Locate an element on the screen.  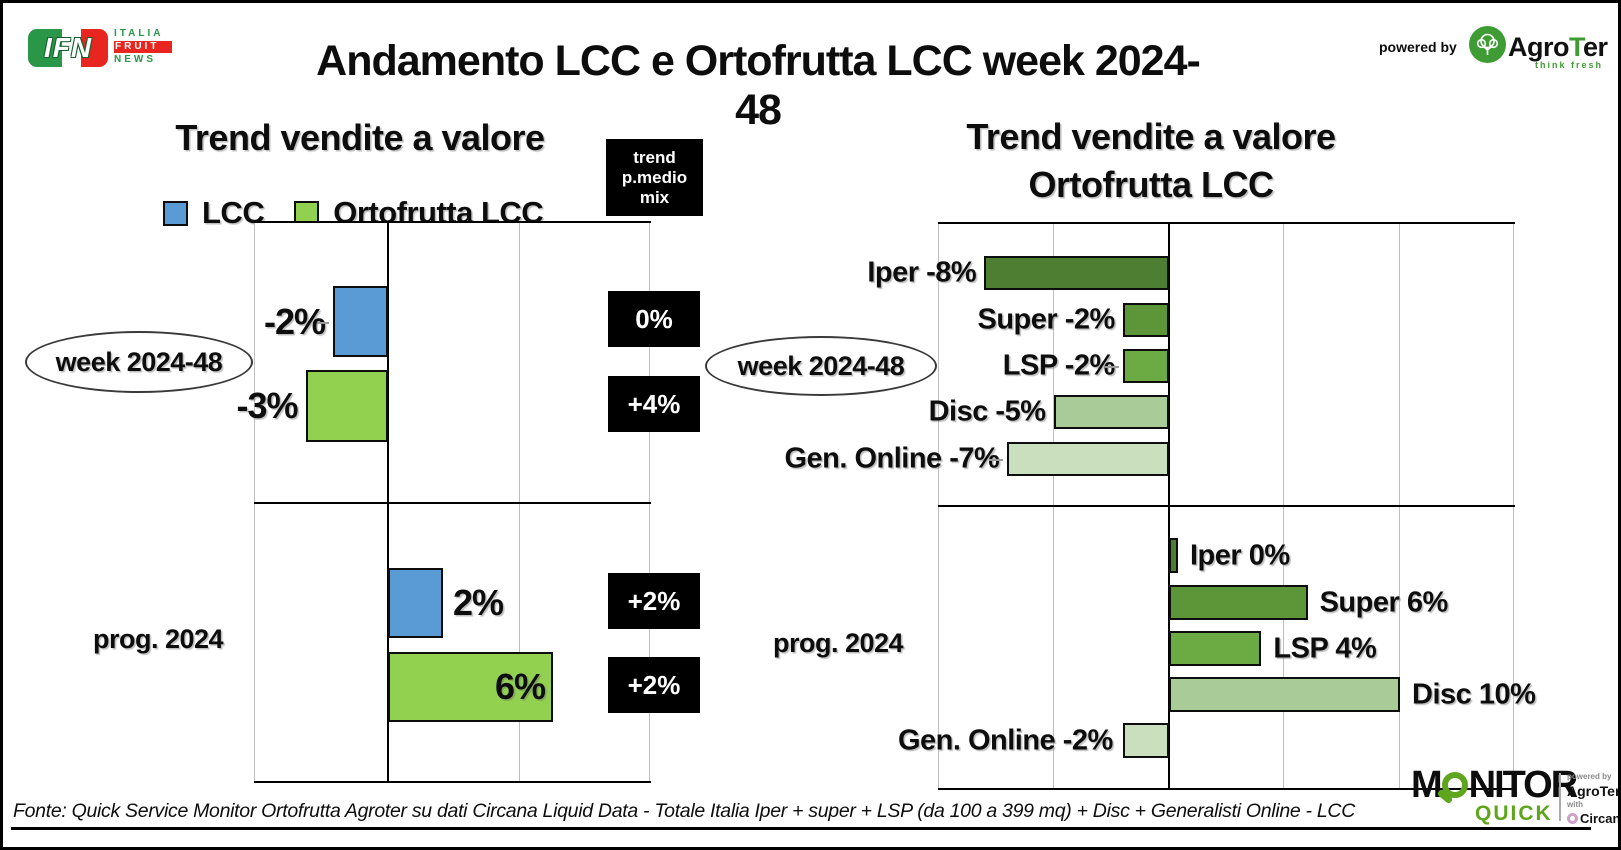
agroter-tagline: think fresh is located at coordinates (1569, 65).